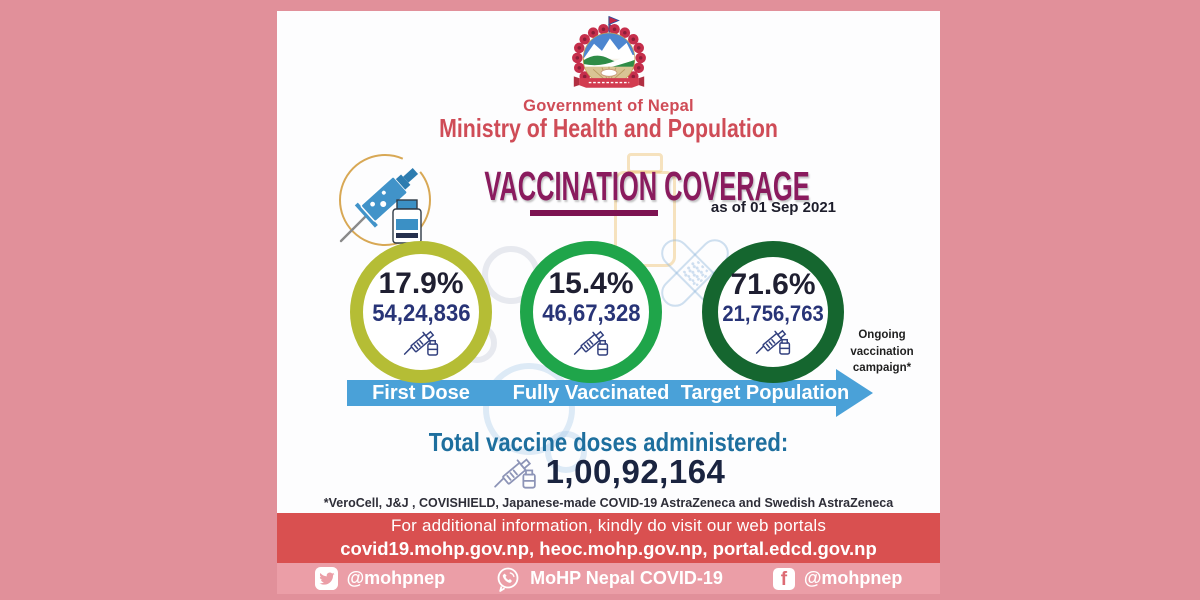 The image size is (1200, 600). Describe the element at coordinates (882, 352) in the screenshot. I see `ongoing-campaign-note: Ongoing vaccination campaign*` at that location.